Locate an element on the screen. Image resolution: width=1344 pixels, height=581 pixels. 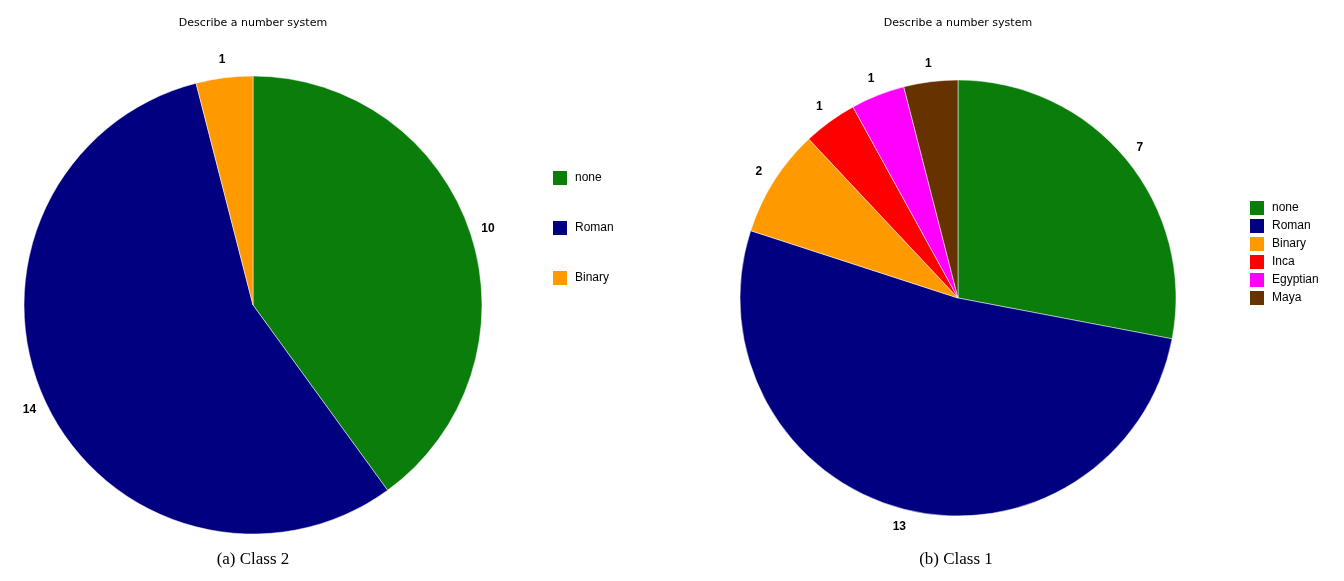
legend-label: Inca is located at coordinates (1284, 261).